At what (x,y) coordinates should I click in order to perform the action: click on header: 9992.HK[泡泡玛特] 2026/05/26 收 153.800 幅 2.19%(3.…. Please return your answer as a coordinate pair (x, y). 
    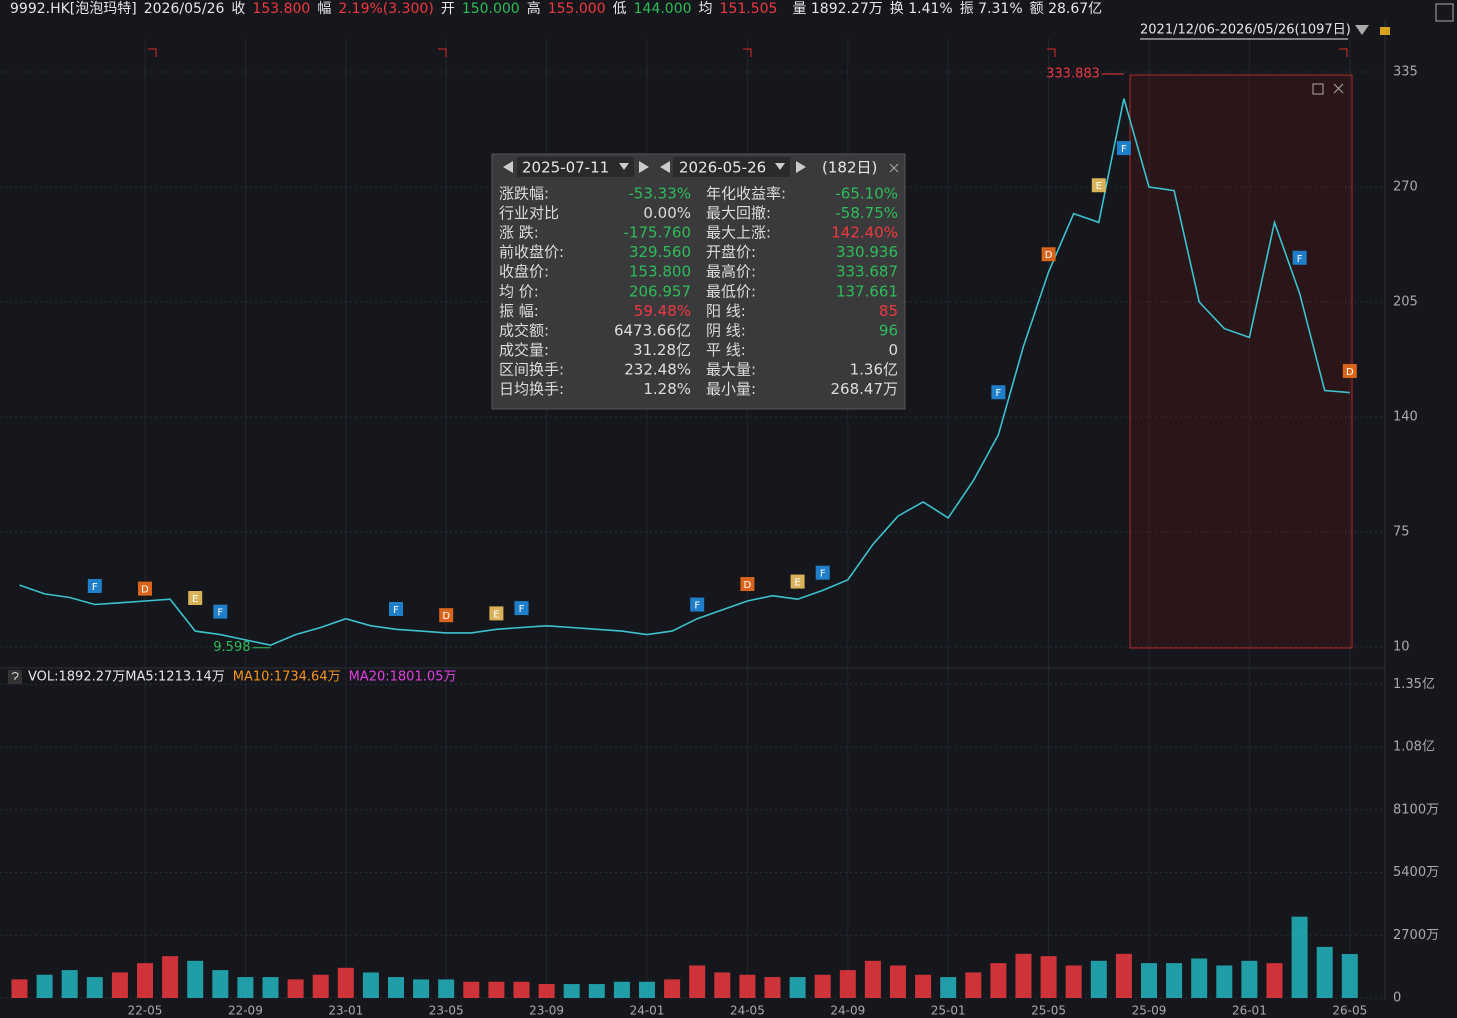
    Looking at the image, I should click on (556, 9).